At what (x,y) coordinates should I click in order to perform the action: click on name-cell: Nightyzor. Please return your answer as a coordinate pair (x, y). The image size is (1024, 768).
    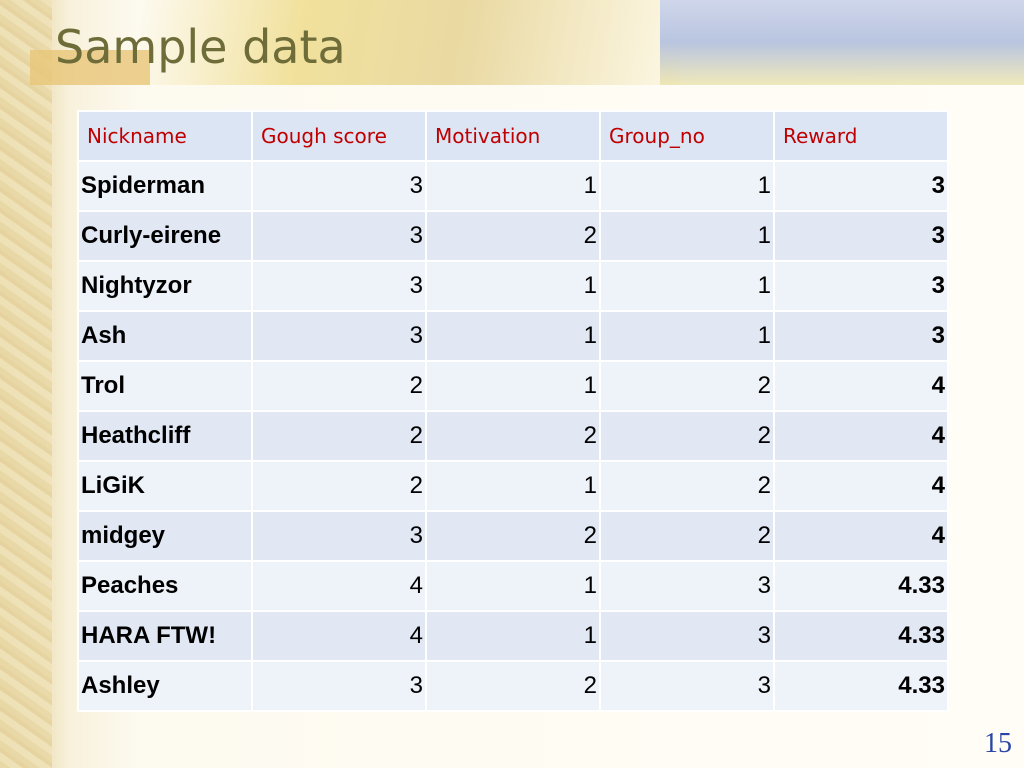
    Looking at the image, I should click on (165, 286).